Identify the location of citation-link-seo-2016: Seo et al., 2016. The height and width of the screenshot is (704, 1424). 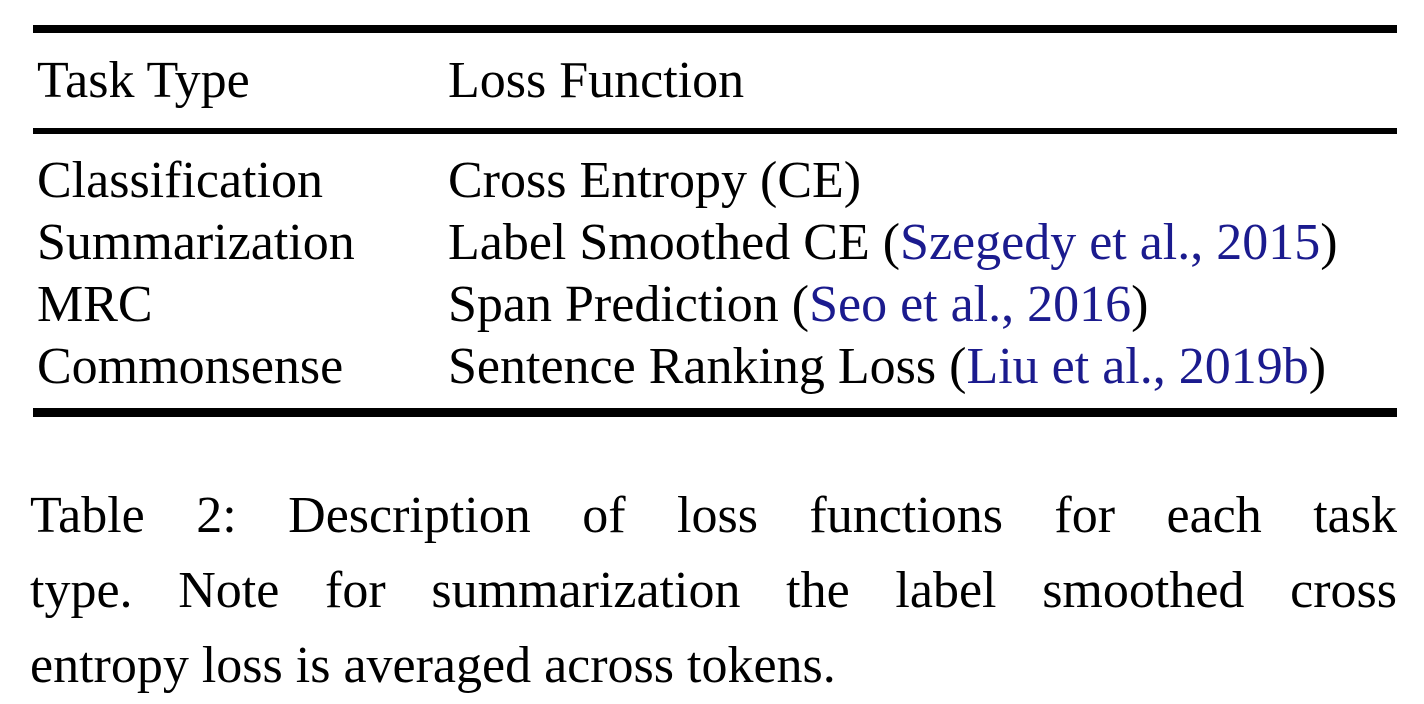
(970, 304).